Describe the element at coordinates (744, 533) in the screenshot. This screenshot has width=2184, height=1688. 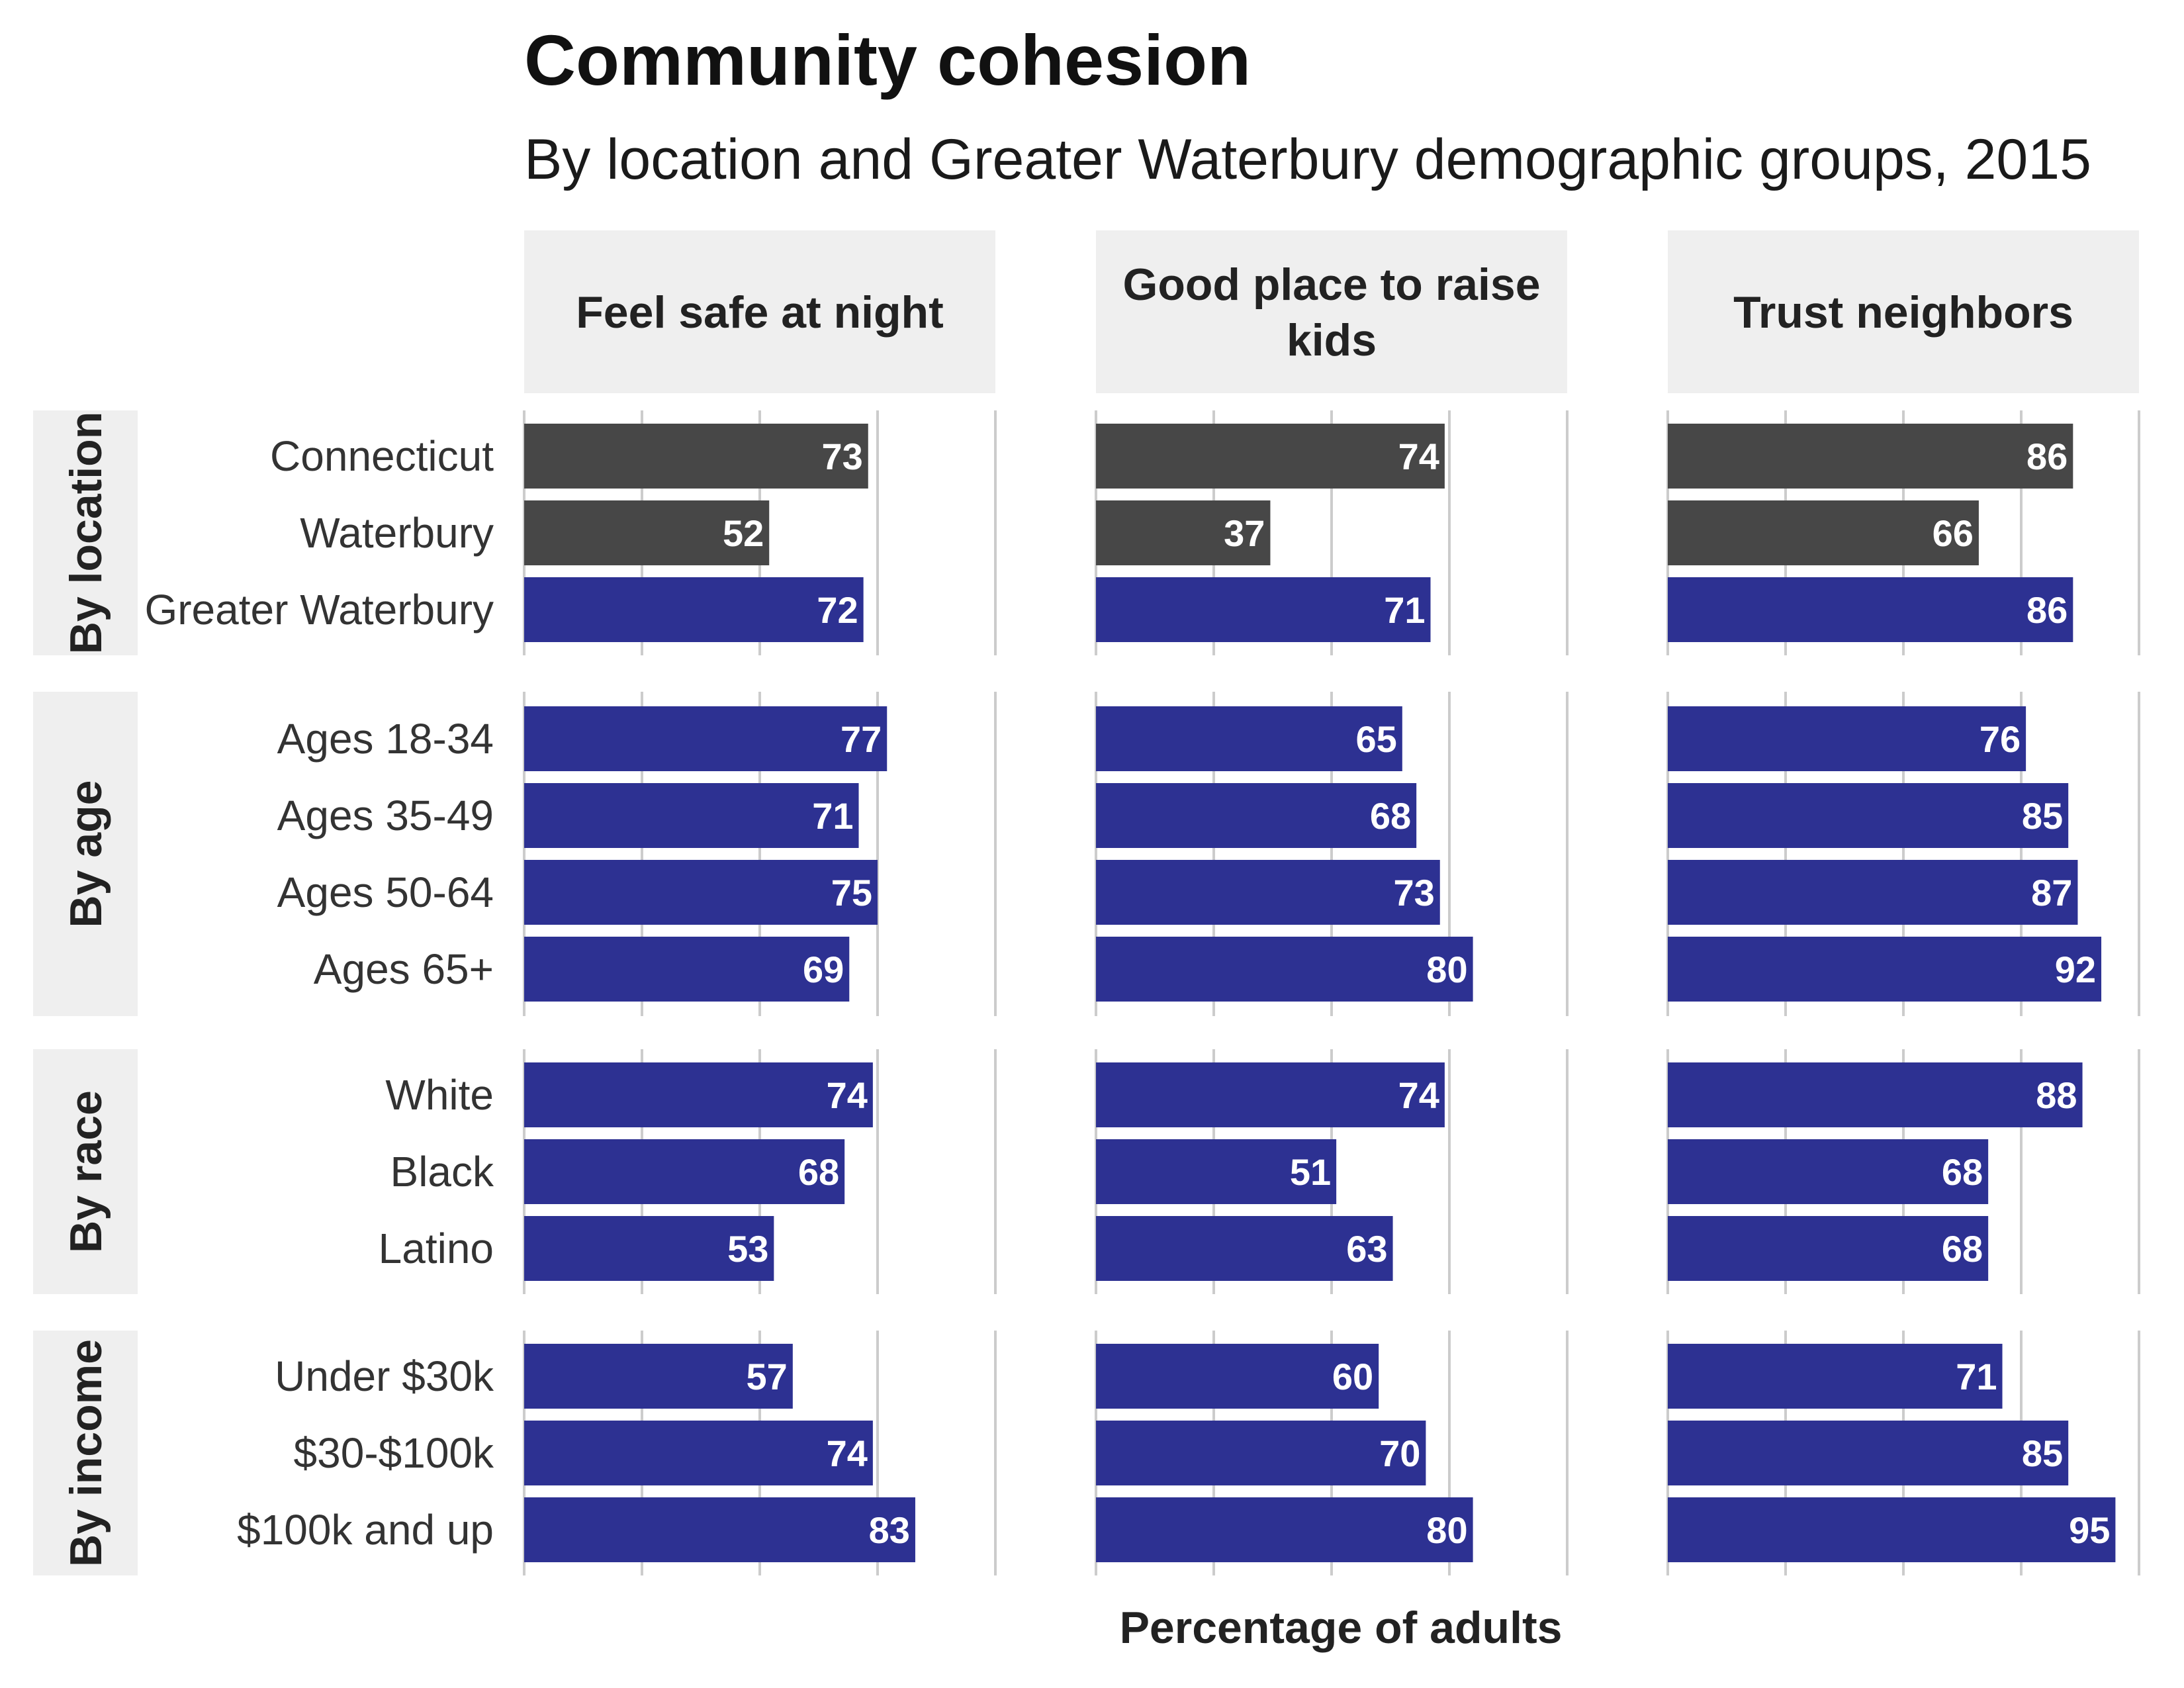
I see `value-label-waterbury-feel-safe-at-night: 52` at that location.